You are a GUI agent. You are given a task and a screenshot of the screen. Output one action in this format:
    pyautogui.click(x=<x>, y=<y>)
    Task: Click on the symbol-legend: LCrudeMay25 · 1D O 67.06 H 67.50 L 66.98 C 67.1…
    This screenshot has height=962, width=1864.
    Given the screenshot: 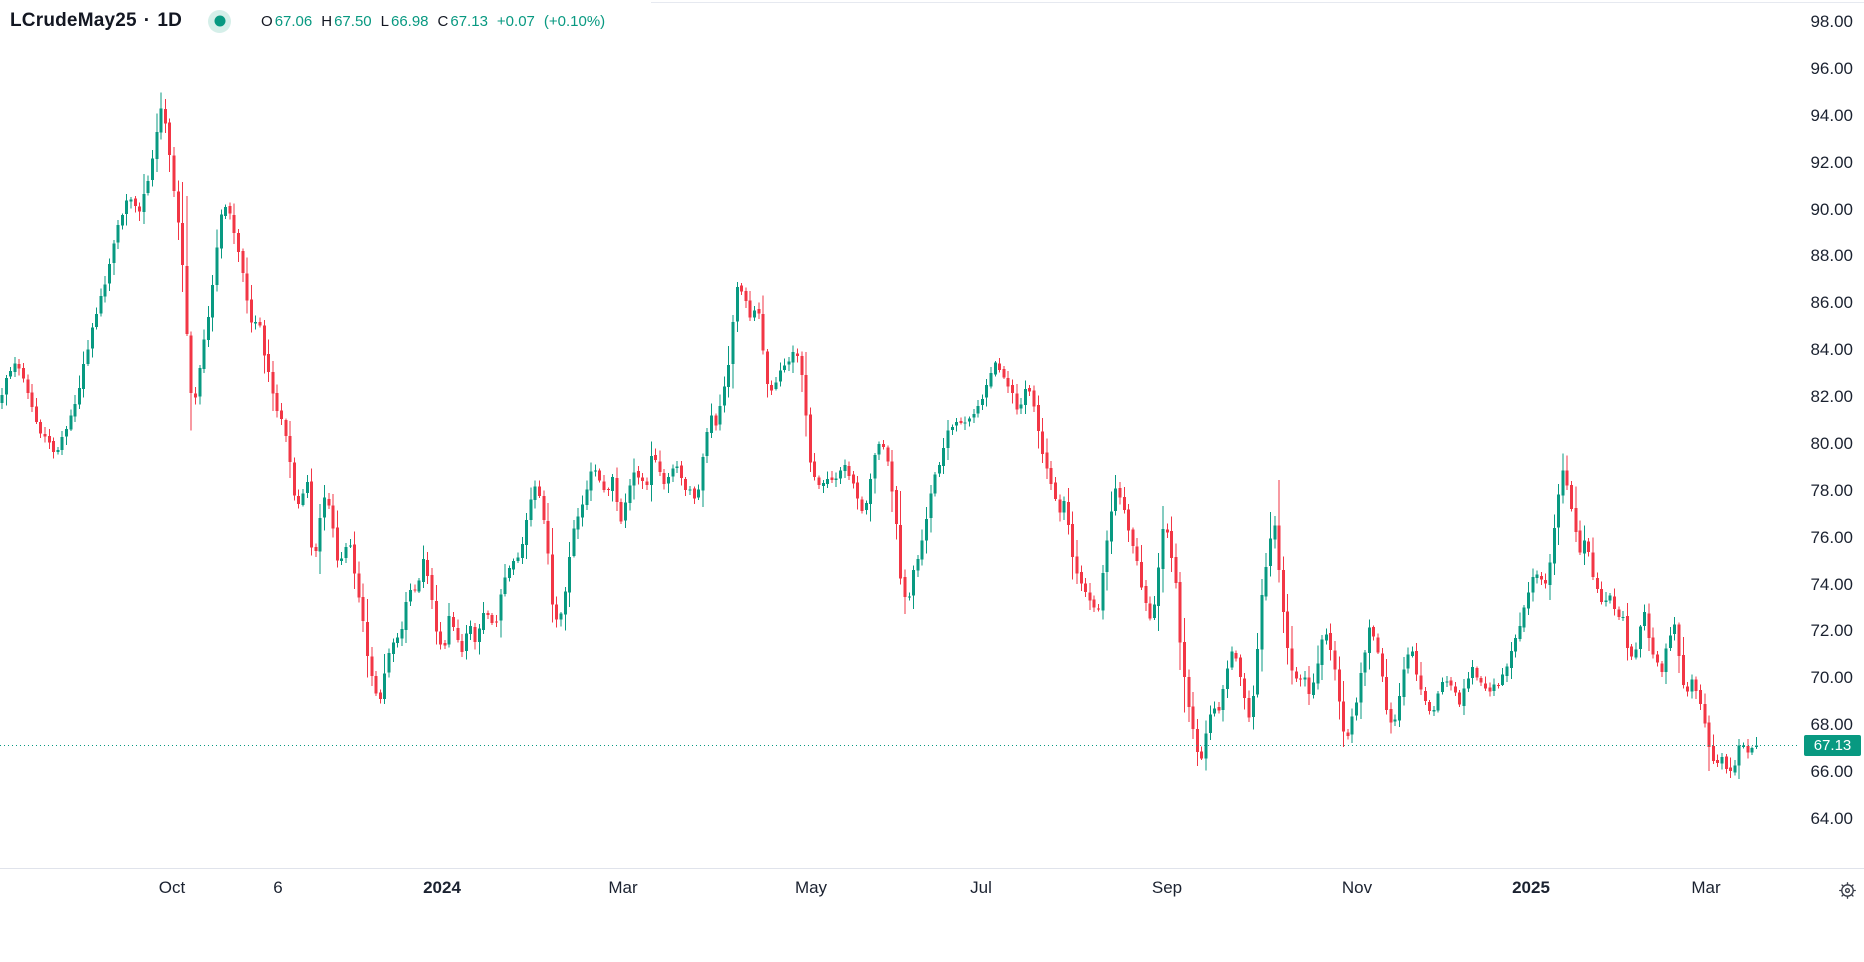 What is the action you would take?
    pyautogui.click(x=326, y=21)
    